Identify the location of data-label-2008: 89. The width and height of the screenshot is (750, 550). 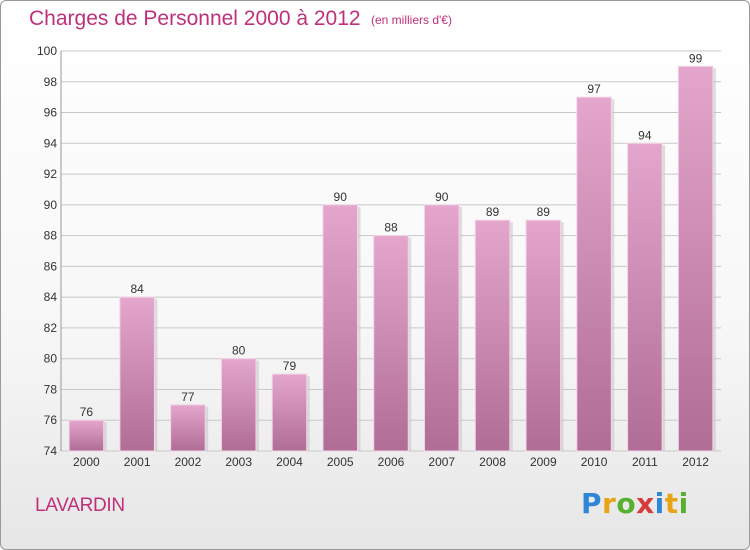
(493, 212).